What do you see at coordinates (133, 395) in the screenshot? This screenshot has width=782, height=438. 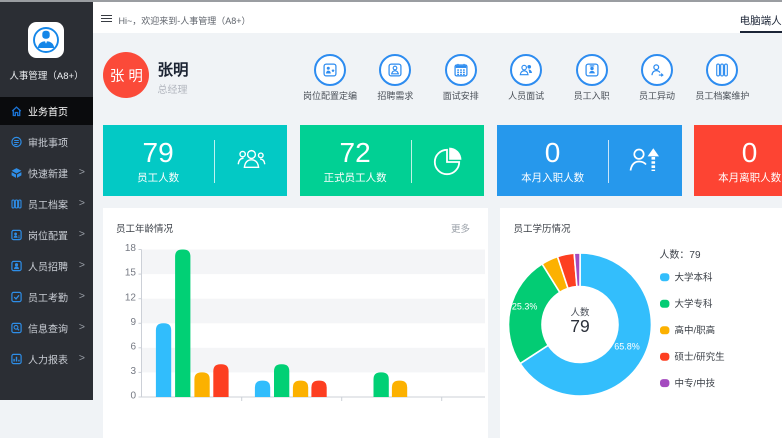 I see `svg-text: 0` at bounding box center [133, 395].